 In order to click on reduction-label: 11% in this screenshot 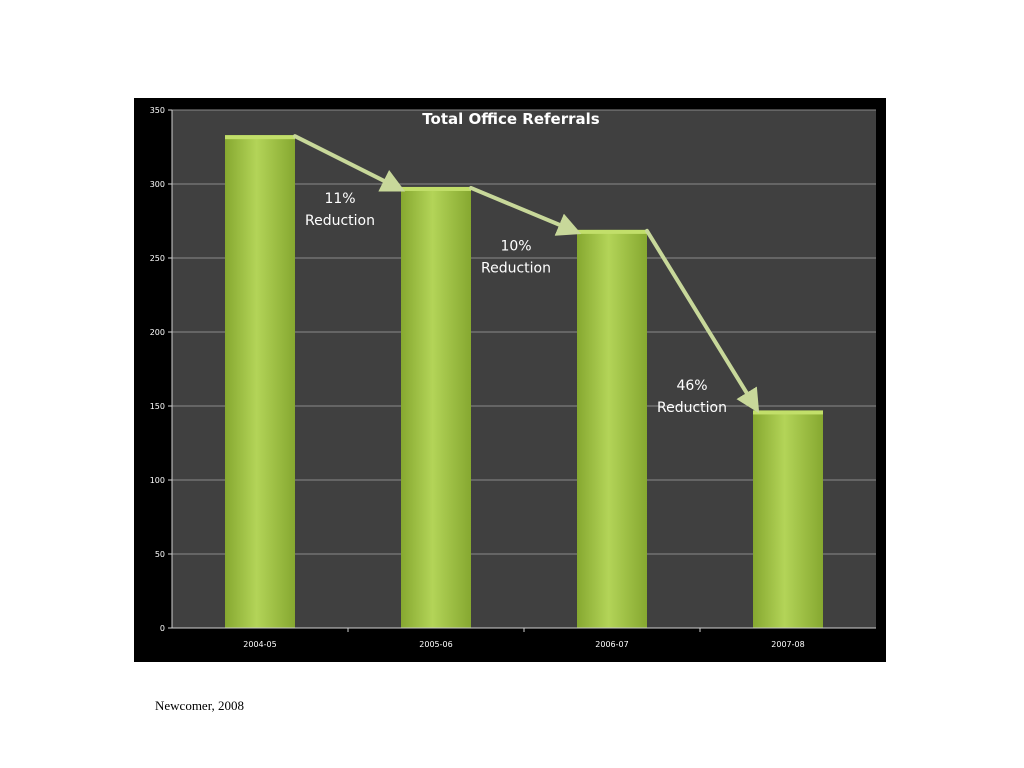, I will do `click(339, 199)`.